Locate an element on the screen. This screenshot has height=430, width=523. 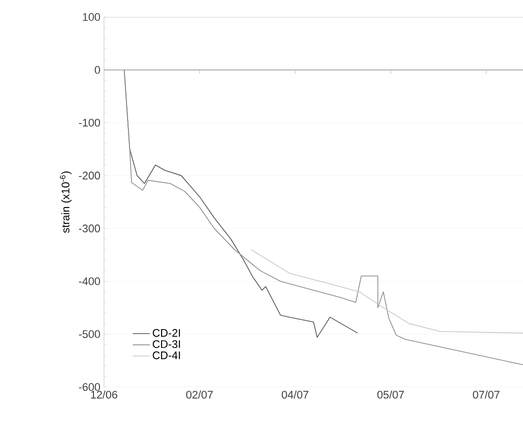
x-tick-label: 04/07 is located at coordinates (295, 394).